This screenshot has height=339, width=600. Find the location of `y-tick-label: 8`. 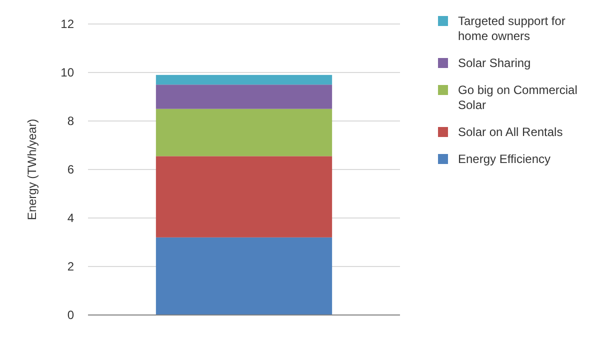

y-tick-label: 8 is located at coordinates (70, 121).